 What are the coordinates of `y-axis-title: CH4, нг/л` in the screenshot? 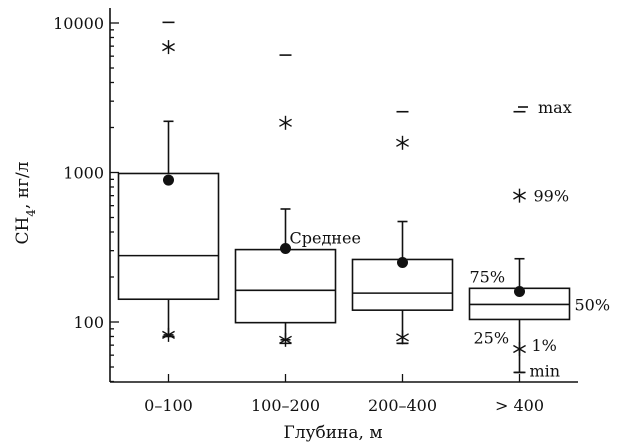 It's located at (25, 202).